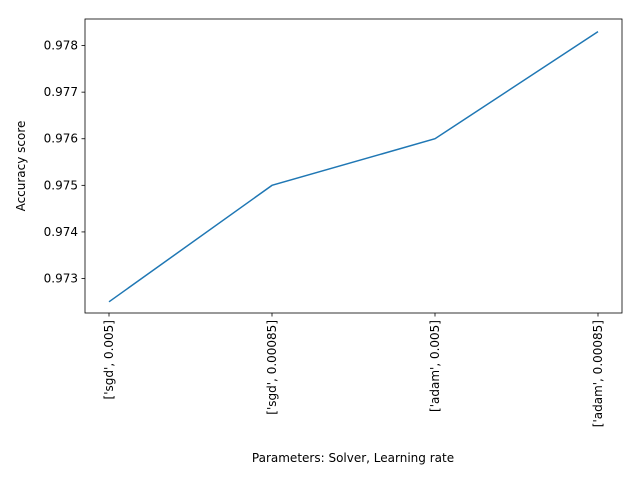  Describe the element at coordinates (21, 166) in the screenshot. I see `y-axis-label: Accuracy score` at that location.